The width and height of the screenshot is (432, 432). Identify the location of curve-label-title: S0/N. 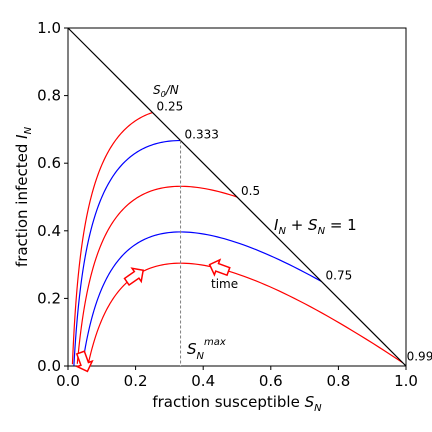
(166, 91).